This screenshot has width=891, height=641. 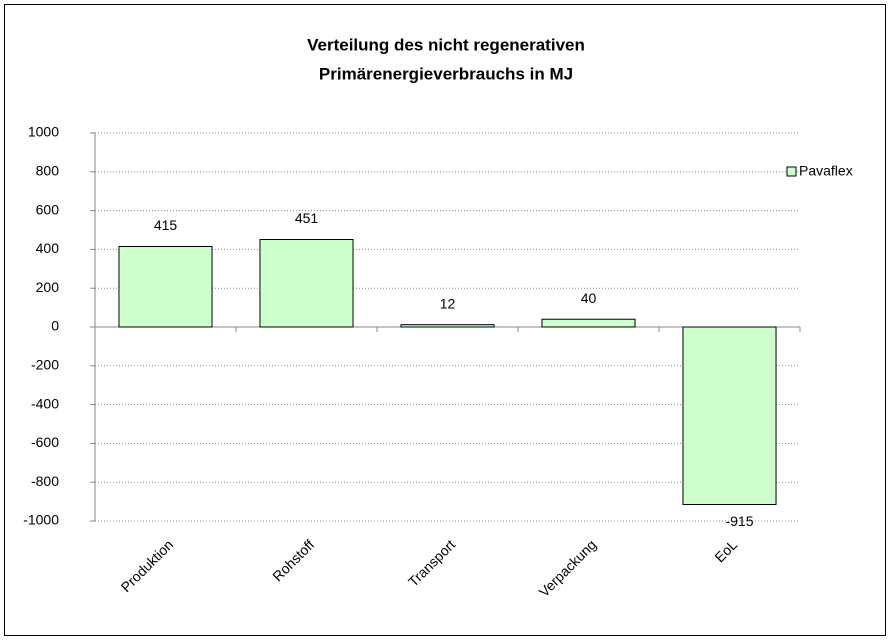 What do you see at coordinates (166, 225) in the screenshot?
I see `data-label: 415` at bounding box center [166, 225].